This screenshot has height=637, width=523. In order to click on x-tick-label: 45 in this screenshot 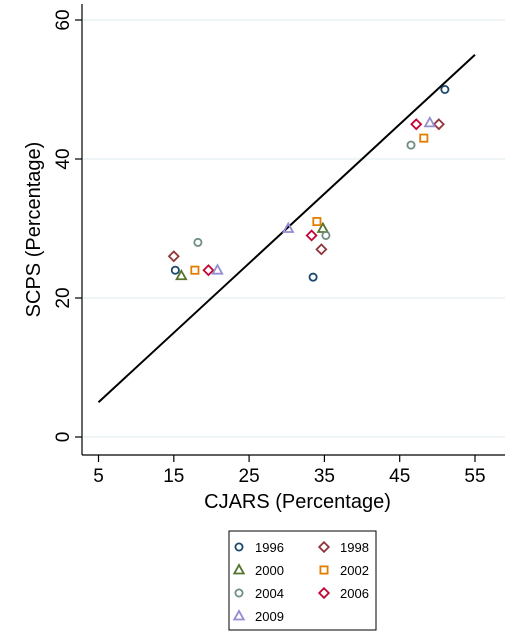, I will do `click(399, 476)`.